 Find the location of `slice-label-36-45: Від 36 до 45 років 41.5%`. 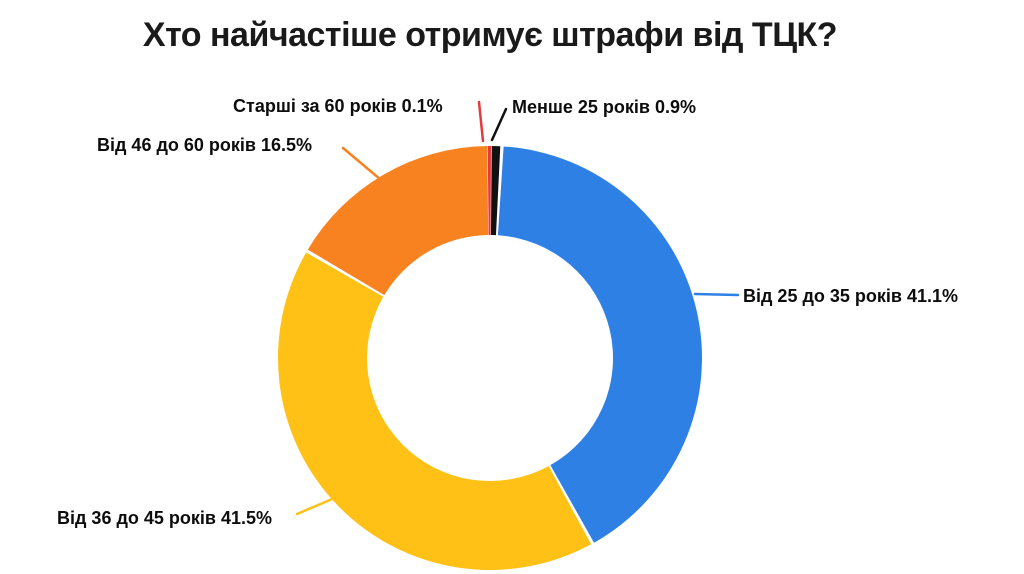

slice-label-36-45: Від 36 до 45 років 41.5% is located at coordinates (164, 518).